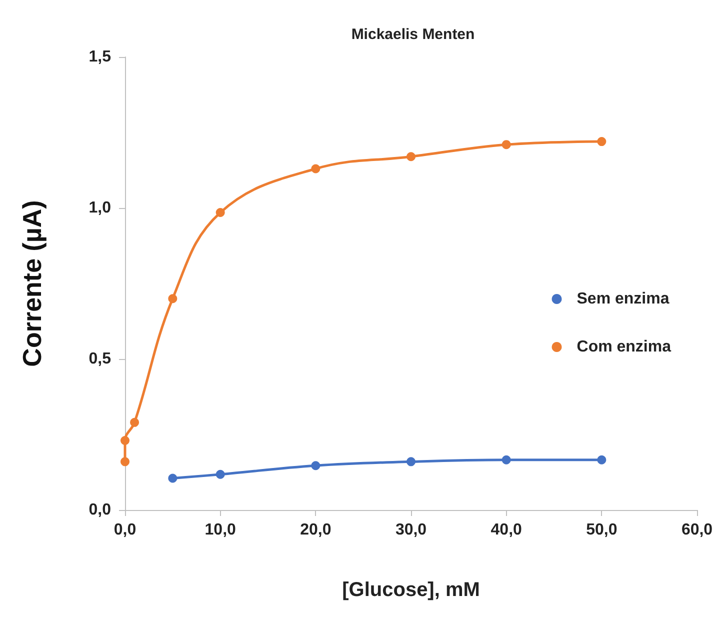 The width and height of the screenshot is (724, 621). What do you see at coordinates (602, 530) in the screenshot?
I see `x-tick-label: 50,0` at bounding box center [602, 530].